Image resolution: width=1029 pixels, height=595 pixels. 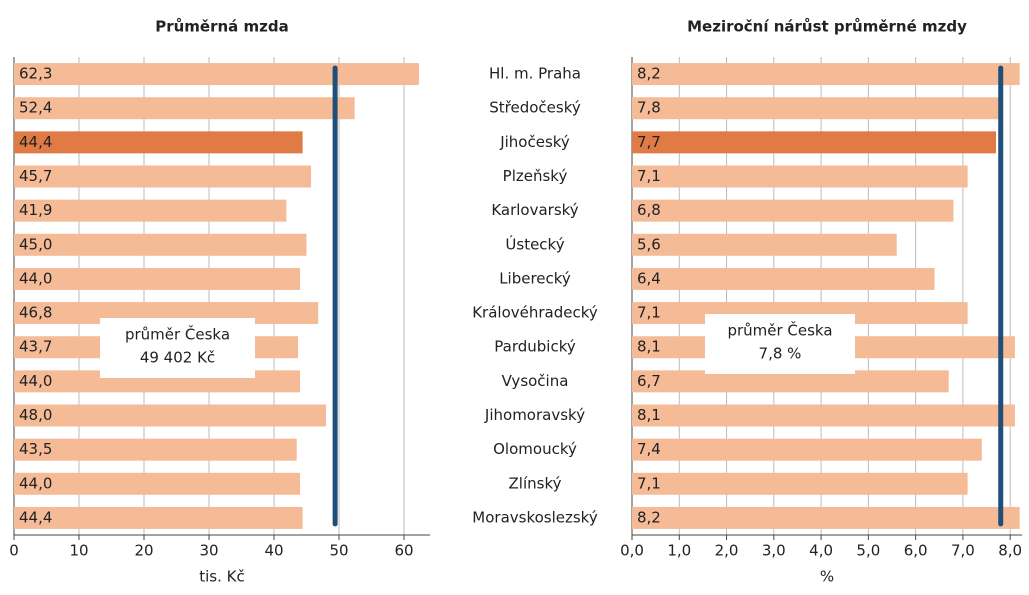 What do you see at coordinates (221, 577) in the screenshot?
I see `x-axis-title: tis. Kč` at bounding box center [221, 577].